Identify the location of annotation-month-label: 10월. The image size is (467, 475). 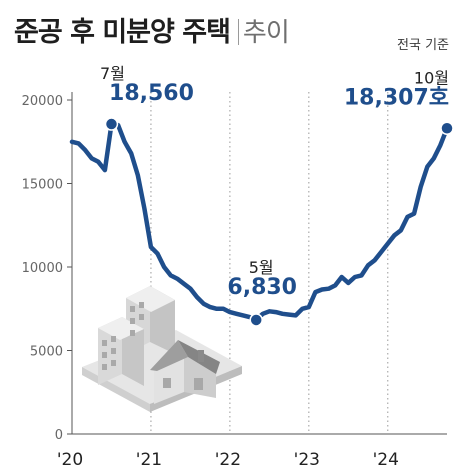
(431, 77).